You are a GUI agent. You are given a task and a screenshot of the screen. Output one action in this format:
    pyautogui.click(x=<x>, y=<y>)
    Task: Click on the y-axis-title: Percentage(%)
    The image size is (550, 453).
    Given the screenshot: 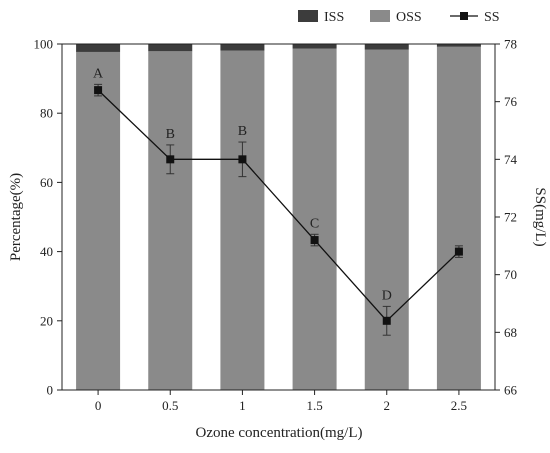 What is the action you would take?
    pyautogui.click(x=16, y=217)
    